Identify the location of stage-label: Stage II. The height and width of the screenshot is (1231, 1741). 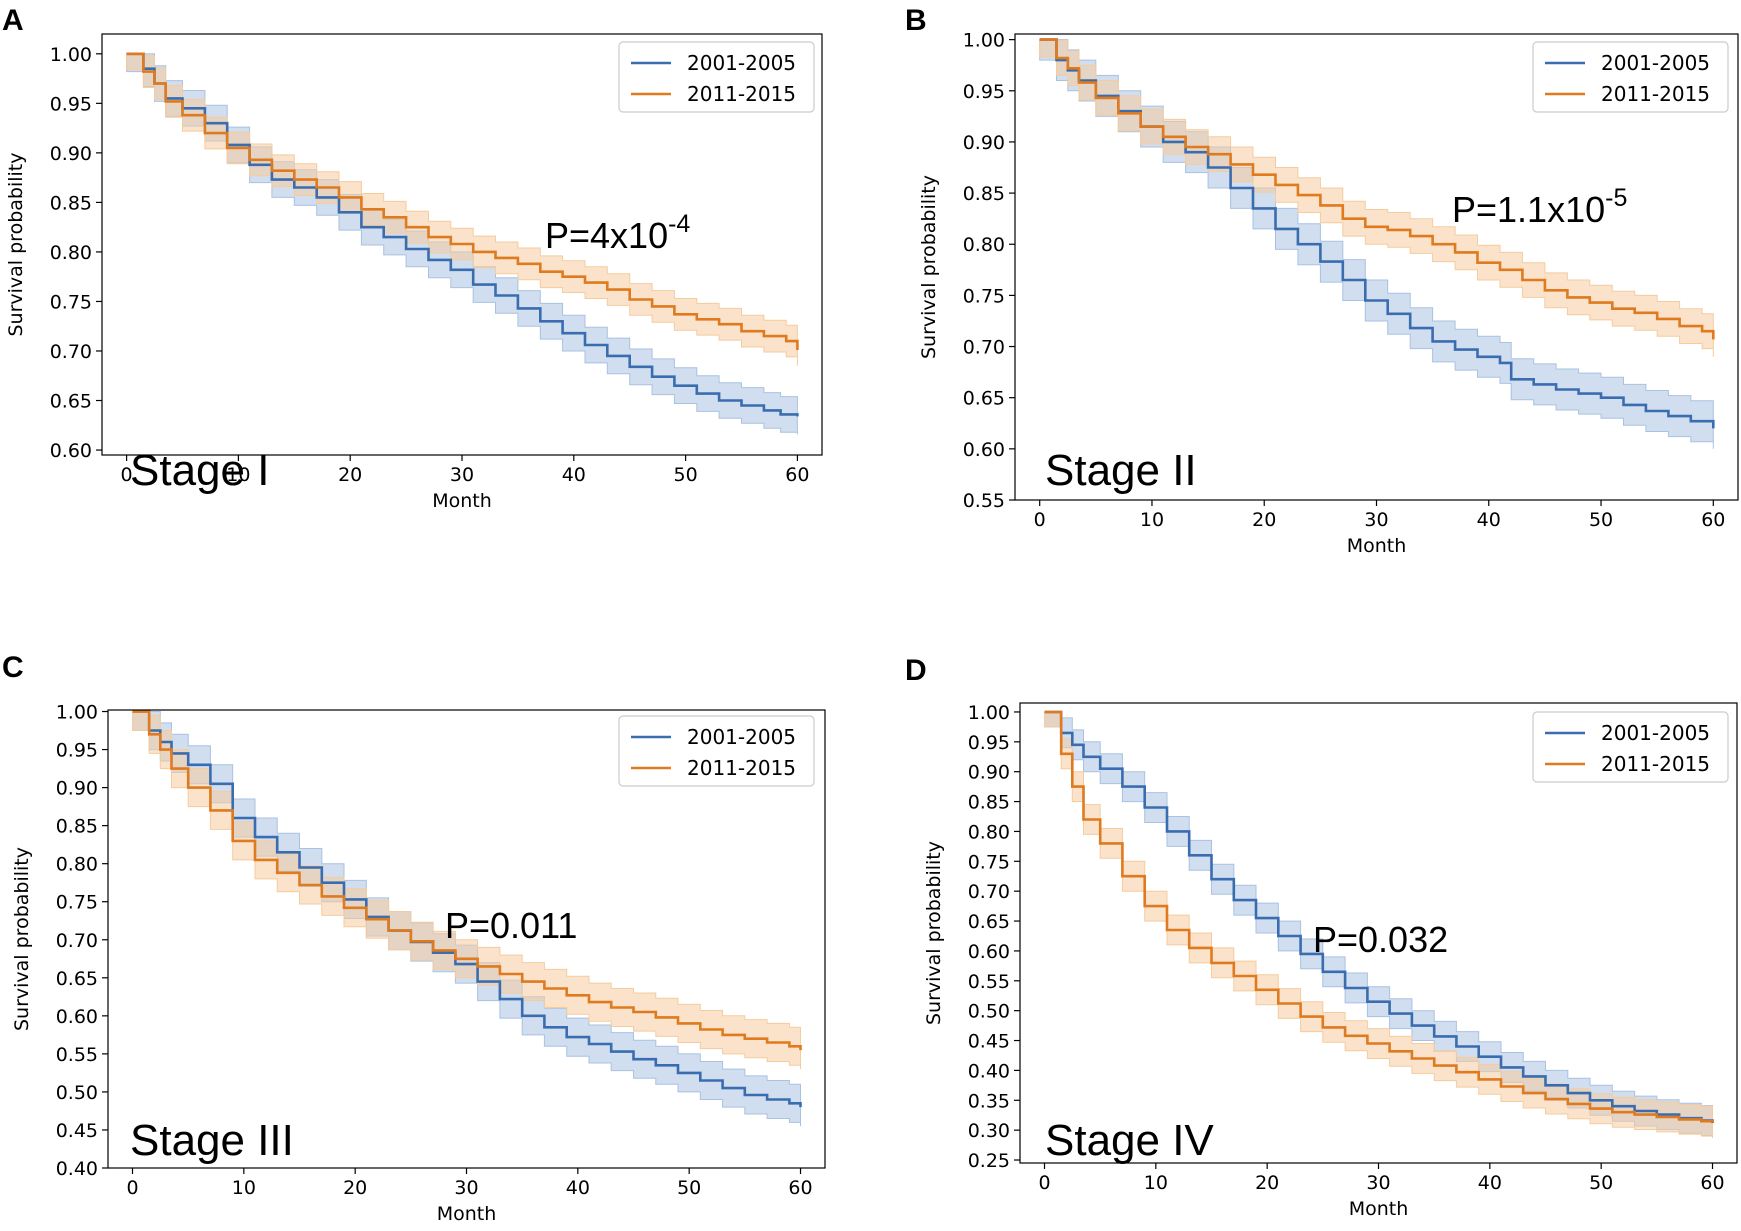
(1121, 470).